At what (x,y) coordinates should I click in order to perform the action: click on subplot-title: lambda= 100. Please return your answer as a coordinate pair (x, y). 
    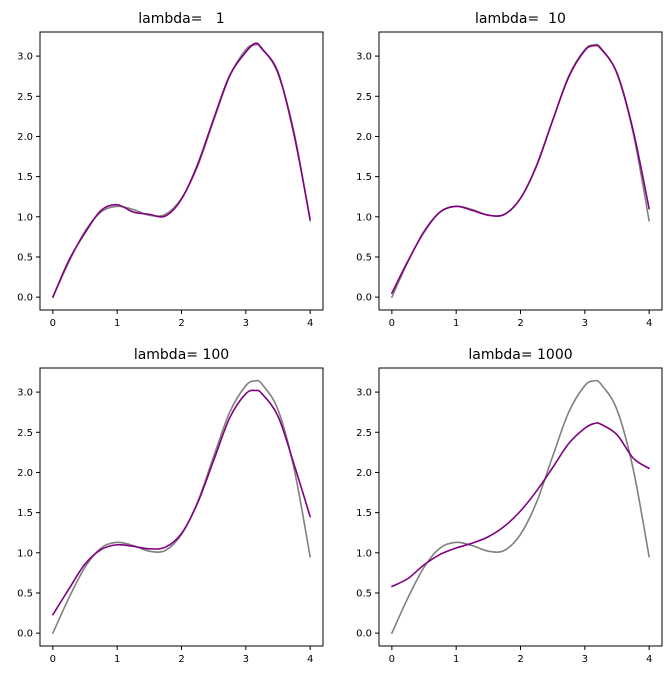
    Looking at the image, I should click on (181, 355).